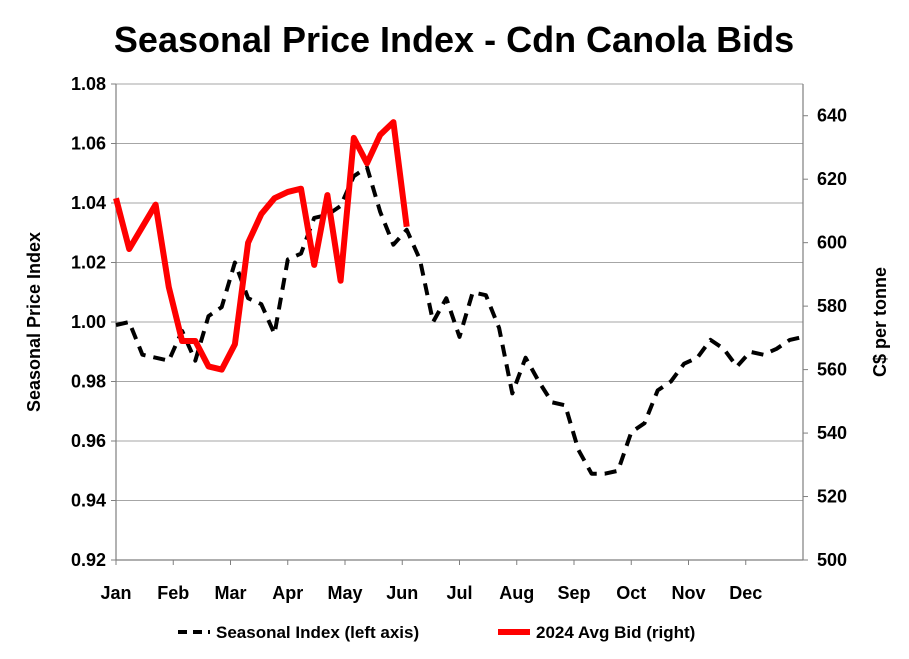 The height and width of the screenshot is (659, 909). I want to click on right-axis-ticks: 500 520 540 560 580 600 620 640, so click(825, 338).